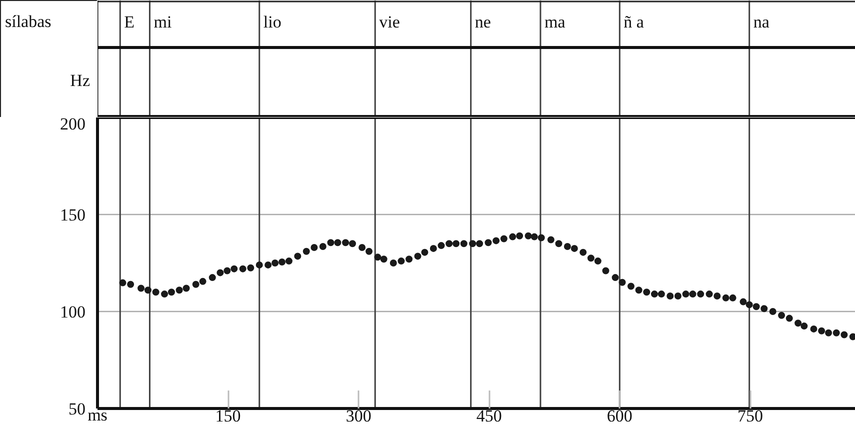 This screenshot has width=855, height=429. I want to click on y-axis-title: Hz, so click(80, 81).